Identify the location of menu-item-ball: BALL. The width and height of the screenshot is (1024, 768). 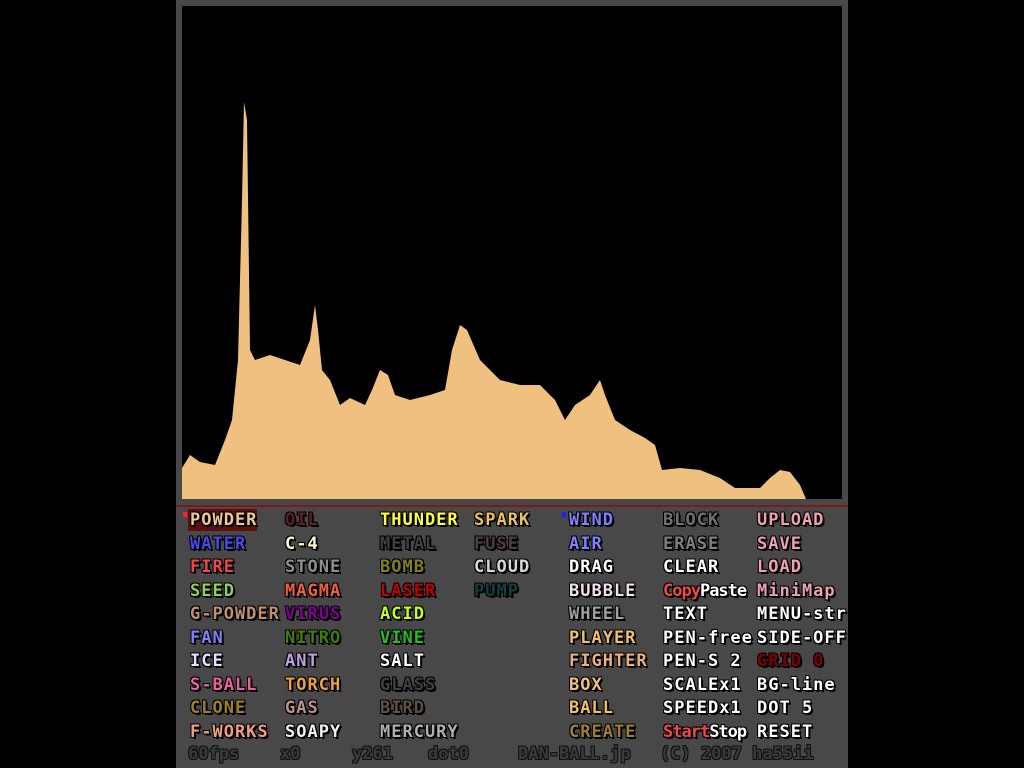
(590, 708).